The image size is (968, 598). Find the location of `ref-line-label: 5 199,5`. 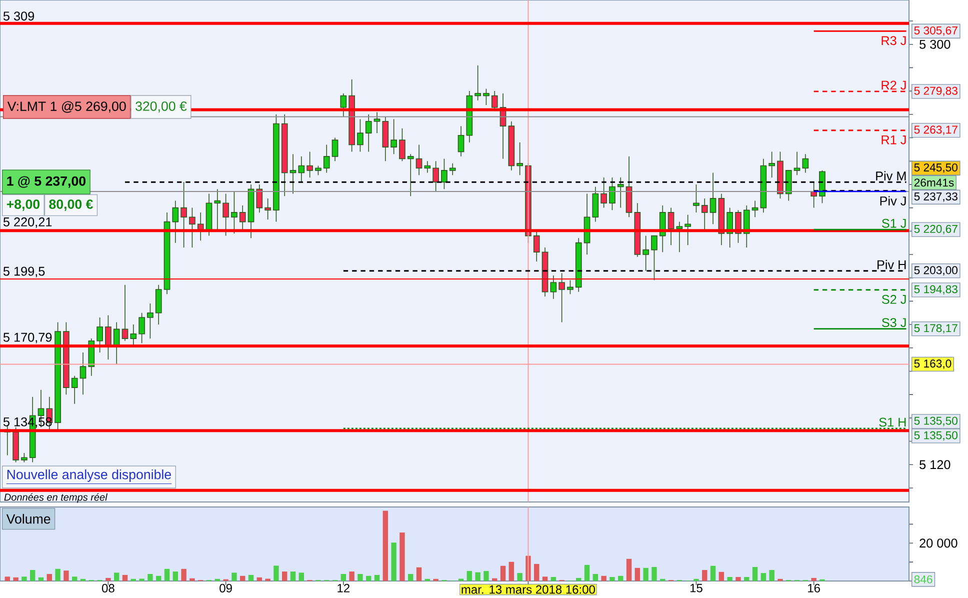

ref-line-label: 5 199,5 is located at coordinates (24, 272).